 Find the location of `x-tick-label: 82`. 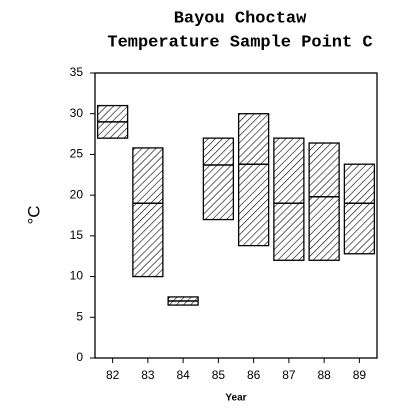

x-tick-label: 82 is located at coordinates (113, 375).